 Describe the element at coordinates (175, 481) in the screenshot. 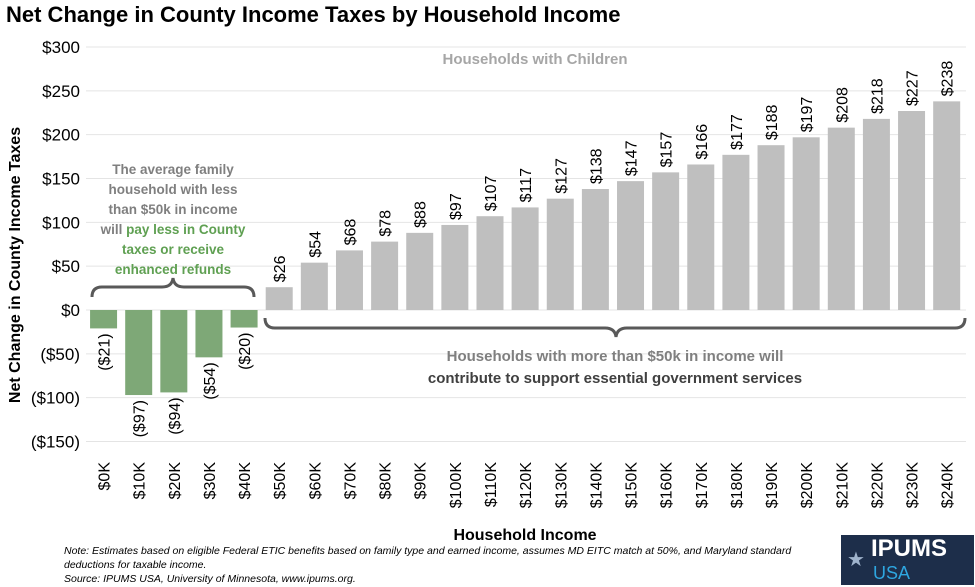

I see `x-tick-label: $20K` at that location.